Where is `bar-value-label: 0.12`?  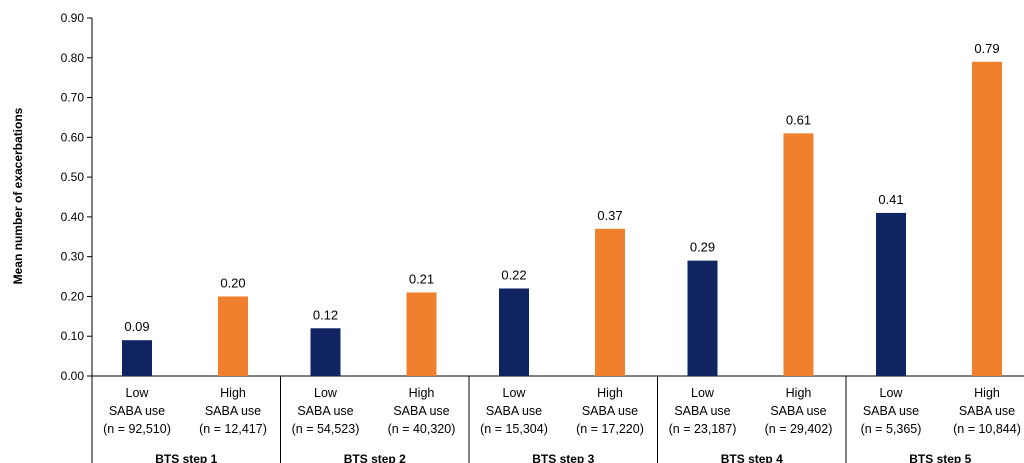
bar-value-label: 0.12 is located at coordinates (325, 314).